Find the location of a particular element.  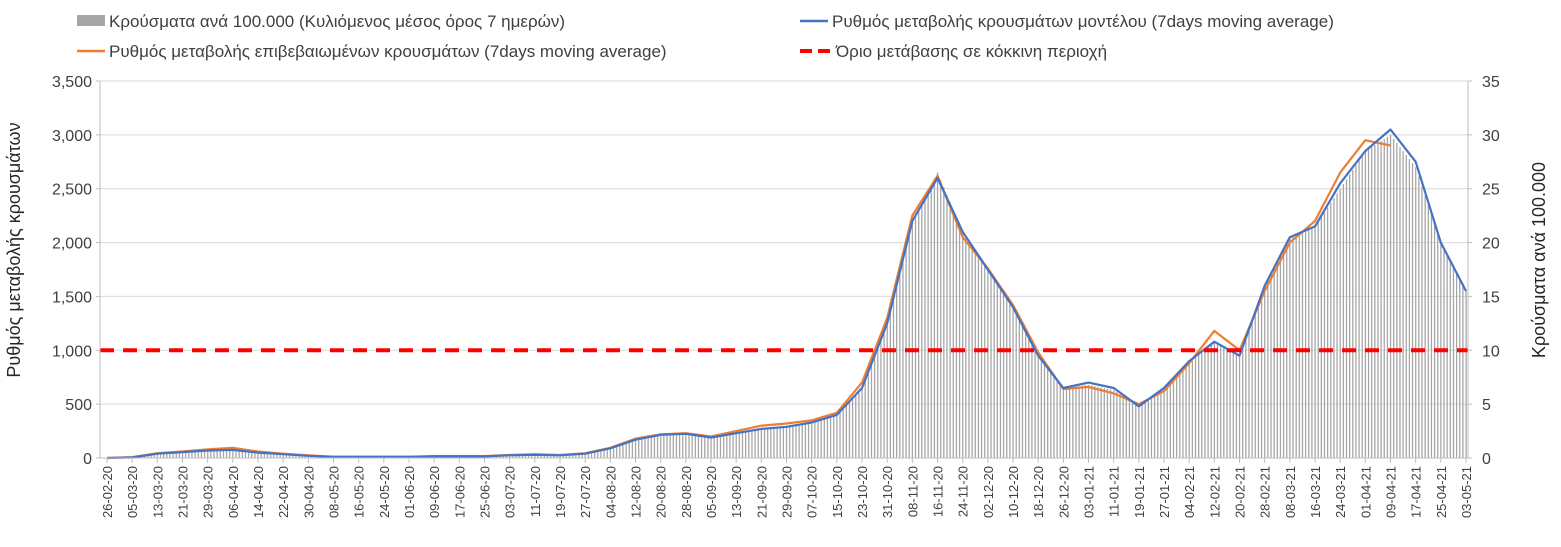

x-tick-label: 13-03-20 is located at coordinates (157, 492).